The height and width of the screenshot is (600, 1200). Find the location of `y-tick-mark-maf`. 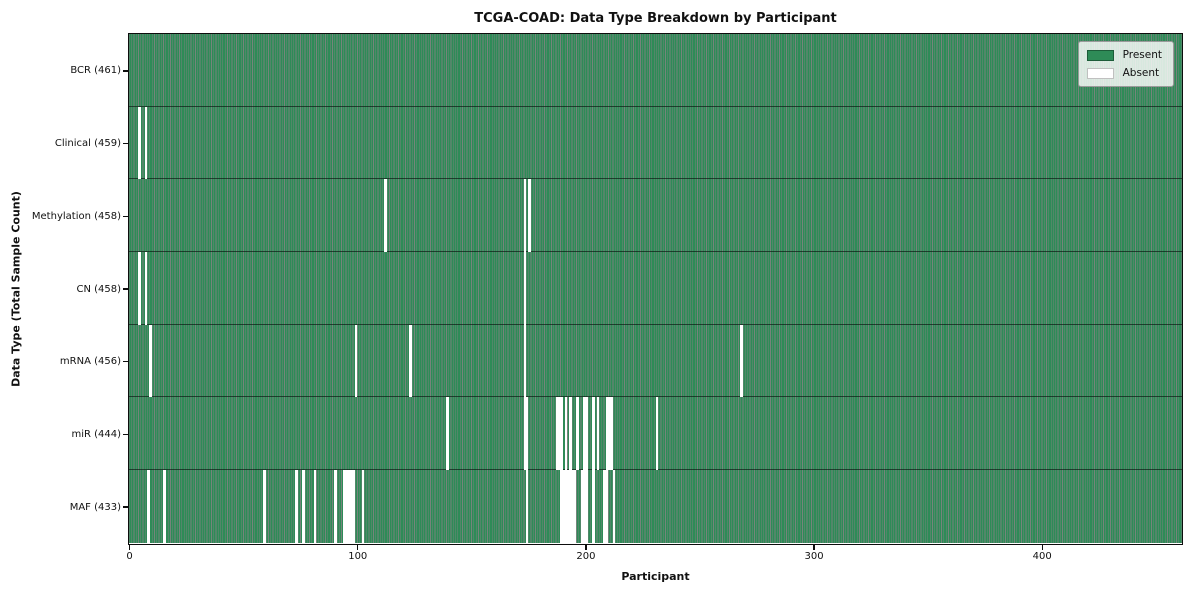

y-tick-mark-maf is located at coordinates (125, 507).